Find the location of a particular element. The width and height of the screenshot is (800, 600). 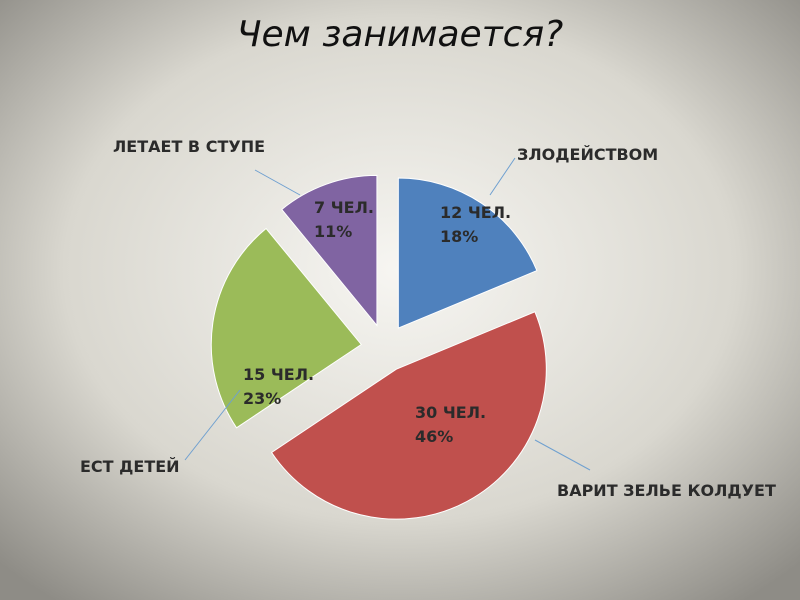

chart-title: Чем занимается? is located at coordinates (400, 34).